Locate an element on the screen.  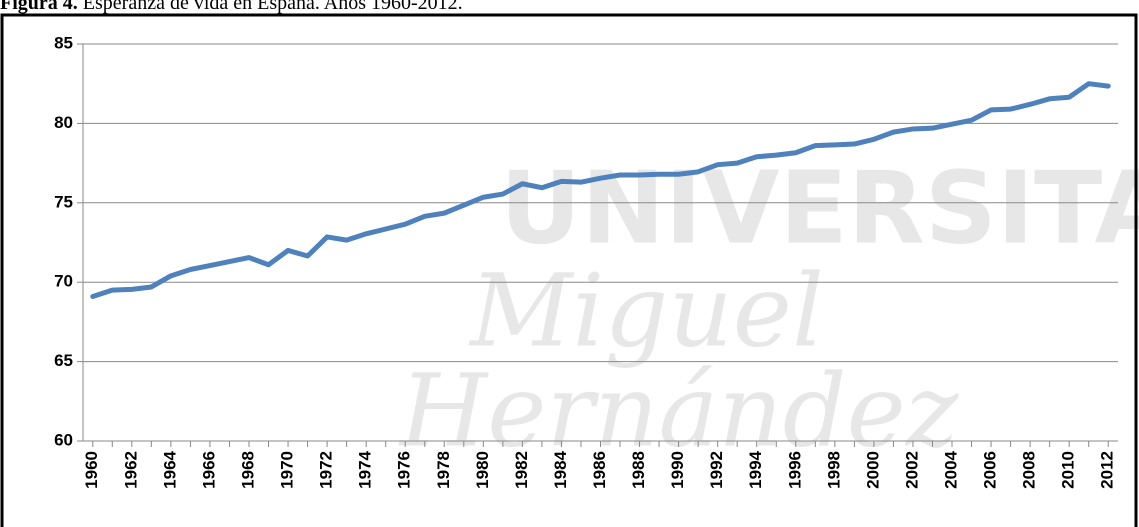
y-tick-label: 75 is located at coordinates (63, 201).